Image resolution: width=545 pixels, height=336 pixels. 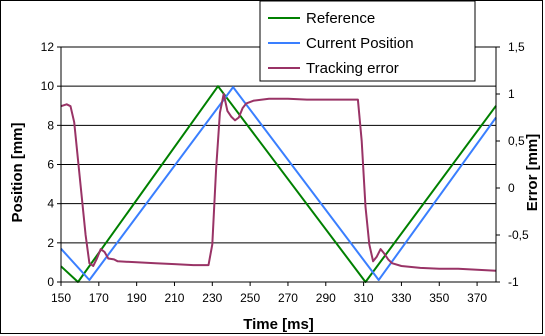 What do you see at coordinates (174, 298) in the screenshot?
I see `x-tick-label: 210` at bounding box center [174, 298].